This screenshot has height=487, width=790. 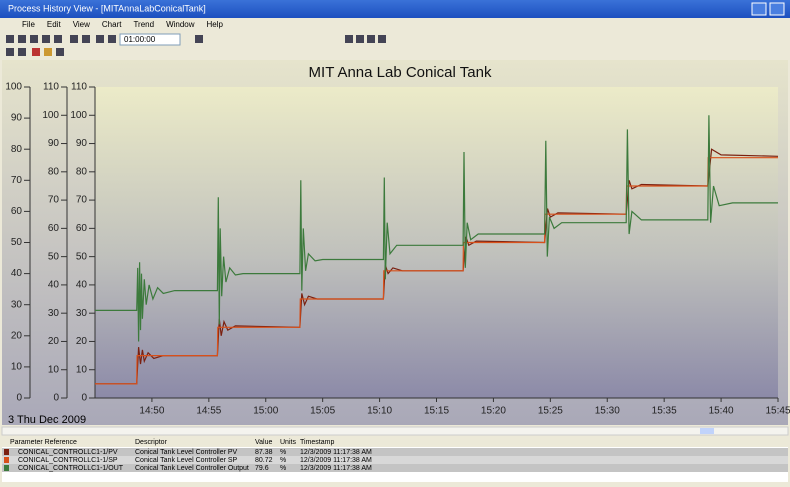 What do you see at coordinates (54, 24) in the screenshot?
I see `menu-item: Edit` at bounding box center [54, 24].